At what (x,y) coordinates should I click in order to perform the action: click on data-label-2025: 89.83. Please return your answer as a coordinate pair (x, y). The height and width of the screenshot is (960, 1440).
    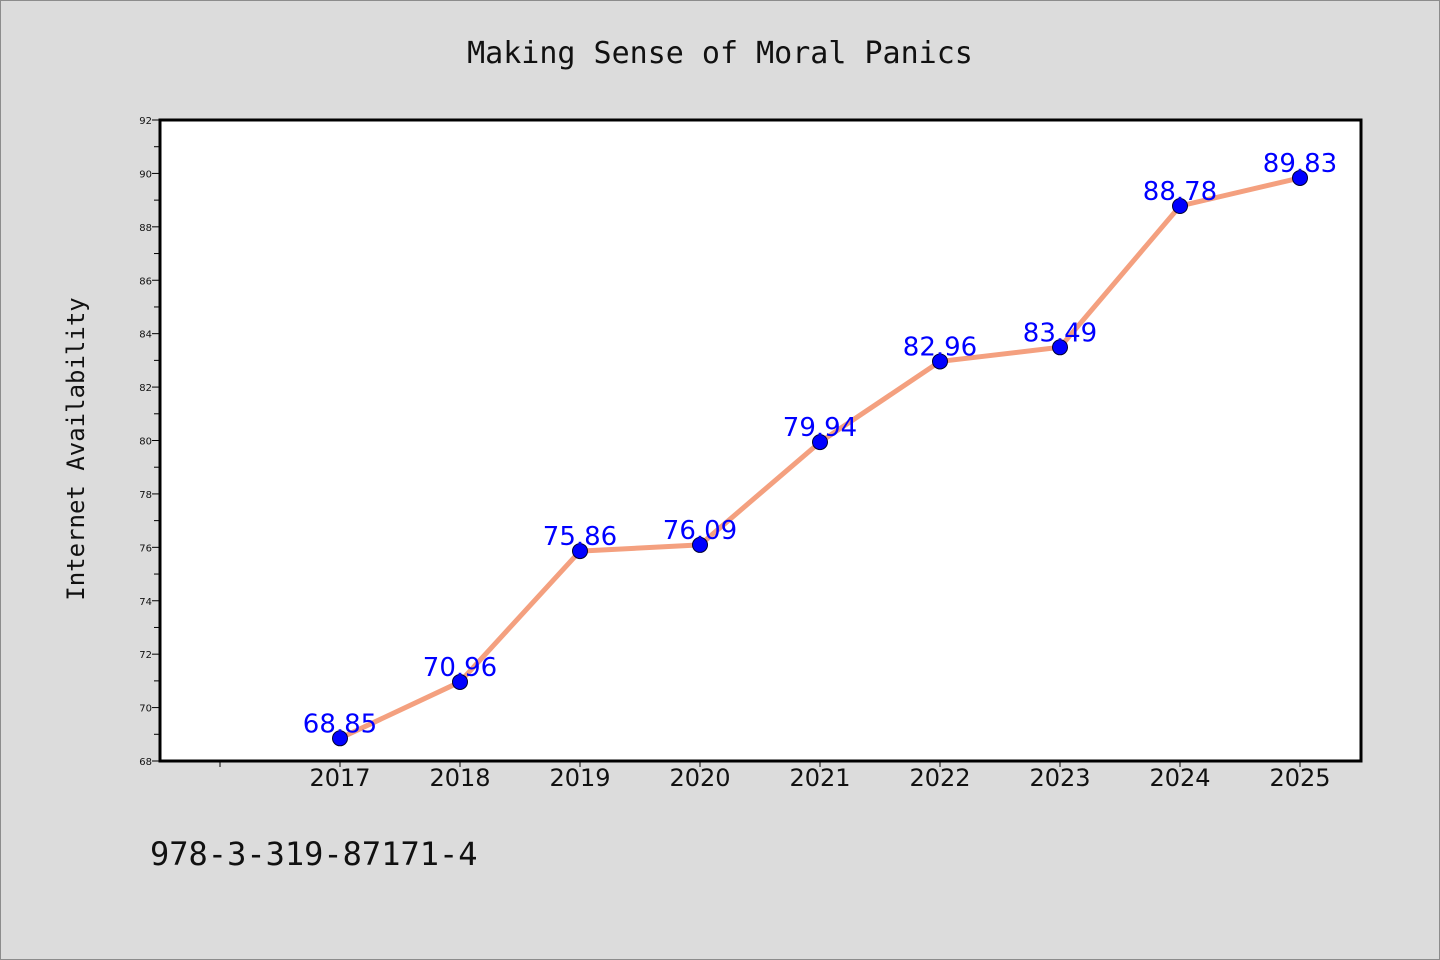
    Looking at the image, I should click on (1300, 164).